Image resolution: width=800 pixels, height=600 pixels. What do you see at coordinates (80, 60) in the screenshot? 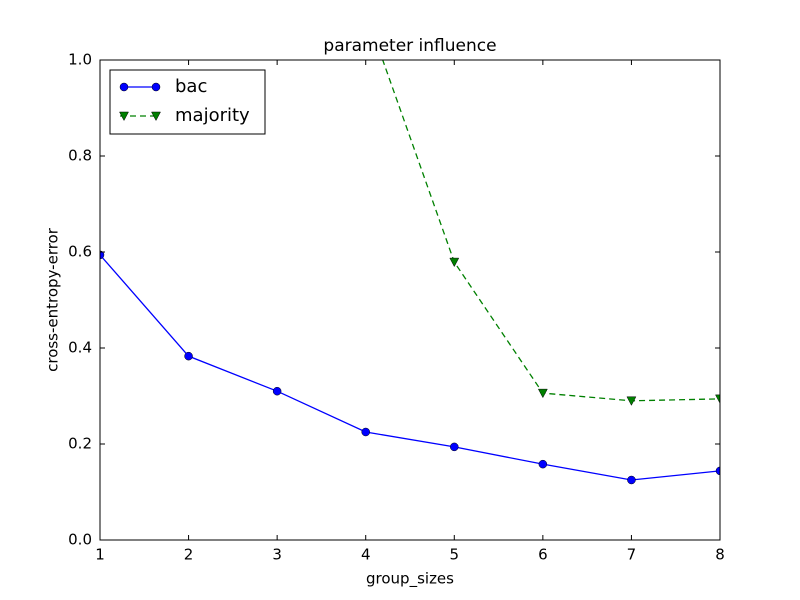
I see `y-tick-label: 1.0` at bounding box center [80, 60].